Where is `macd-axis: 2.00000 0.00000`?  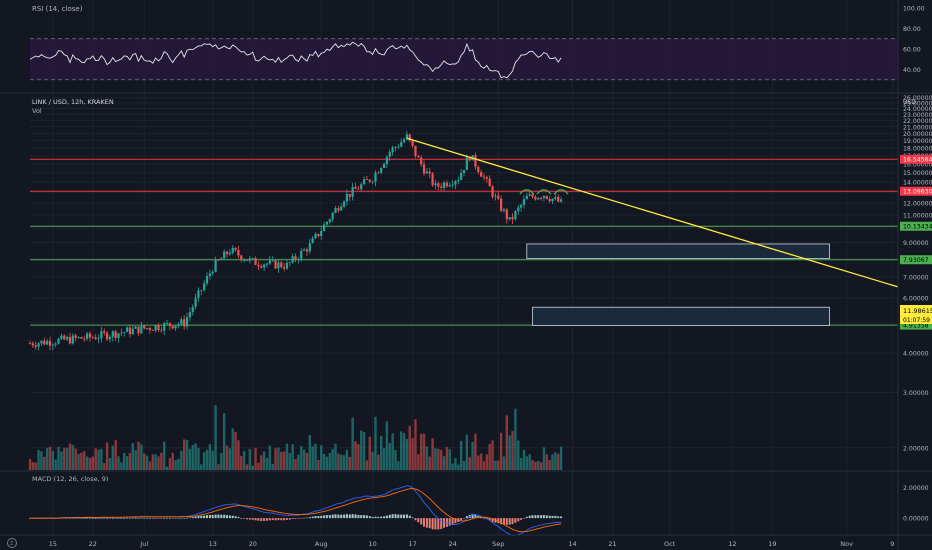 macd-axis: 2.00000 0.00000 is located at coordinates (916, 504).